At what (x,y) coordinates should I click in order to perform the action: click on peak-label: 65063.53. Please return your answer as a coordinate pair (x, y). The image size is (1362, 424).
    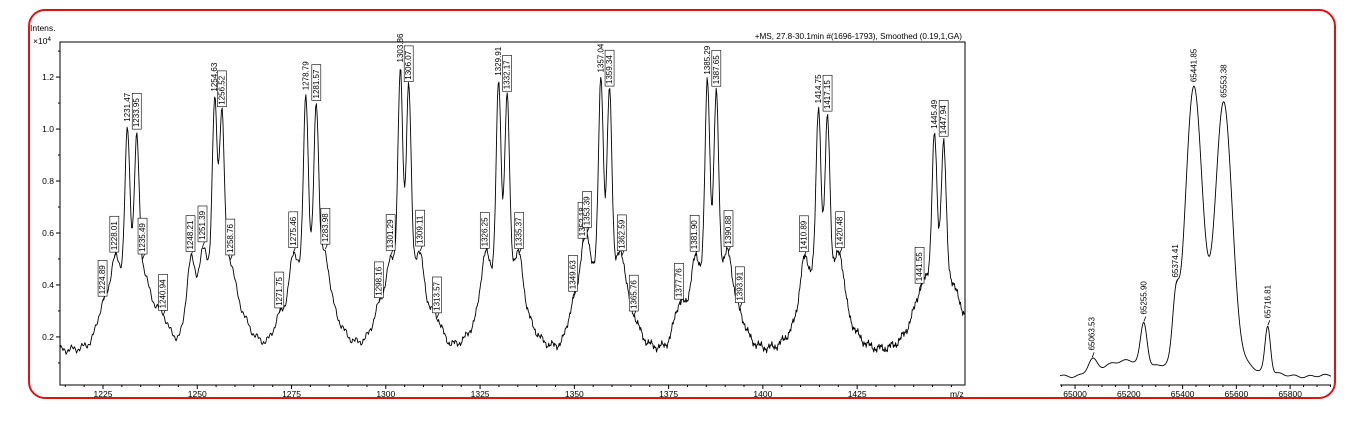
    Looking at the image, I should click on (1092, 333).